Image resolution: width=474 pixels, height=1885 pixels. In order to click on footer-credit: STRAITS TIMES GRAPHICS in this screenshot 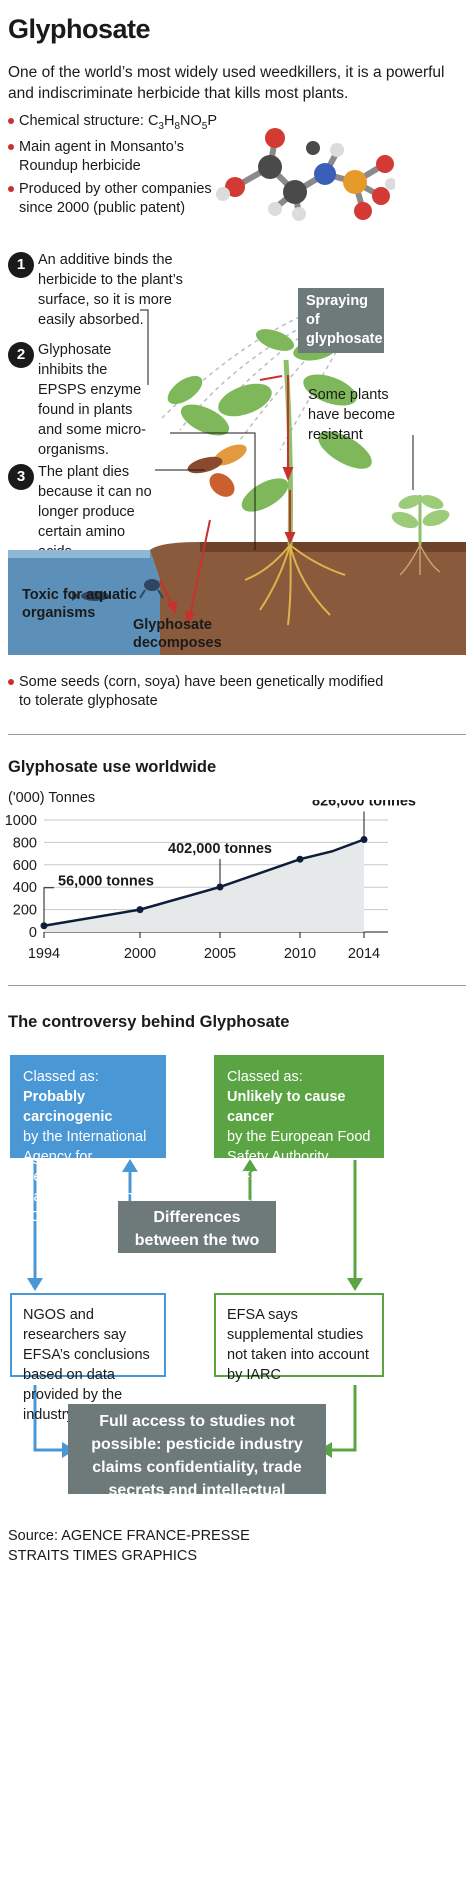, I will do `click(103, 1556)`.